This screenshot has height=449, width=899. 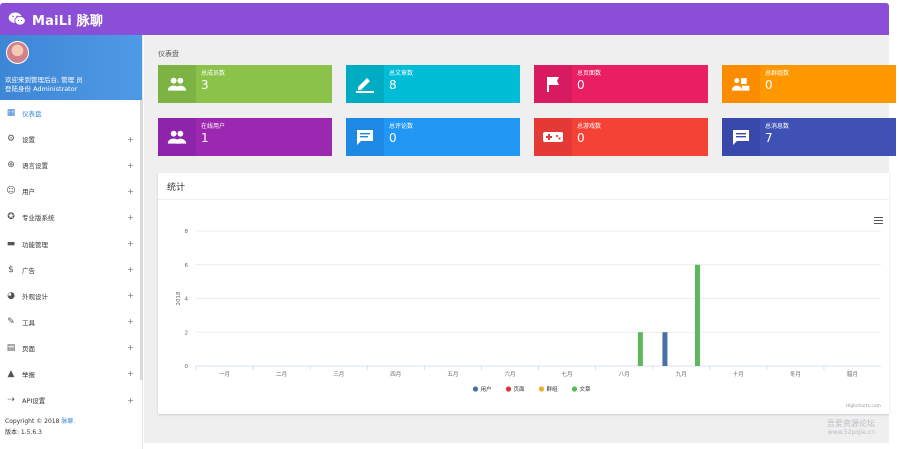 What do you see at coordinates (44, 80) in the screenshot?
I see `welcome-line: 欢迎来到管理后台, 管理 员` at bounding box center [44, 80].